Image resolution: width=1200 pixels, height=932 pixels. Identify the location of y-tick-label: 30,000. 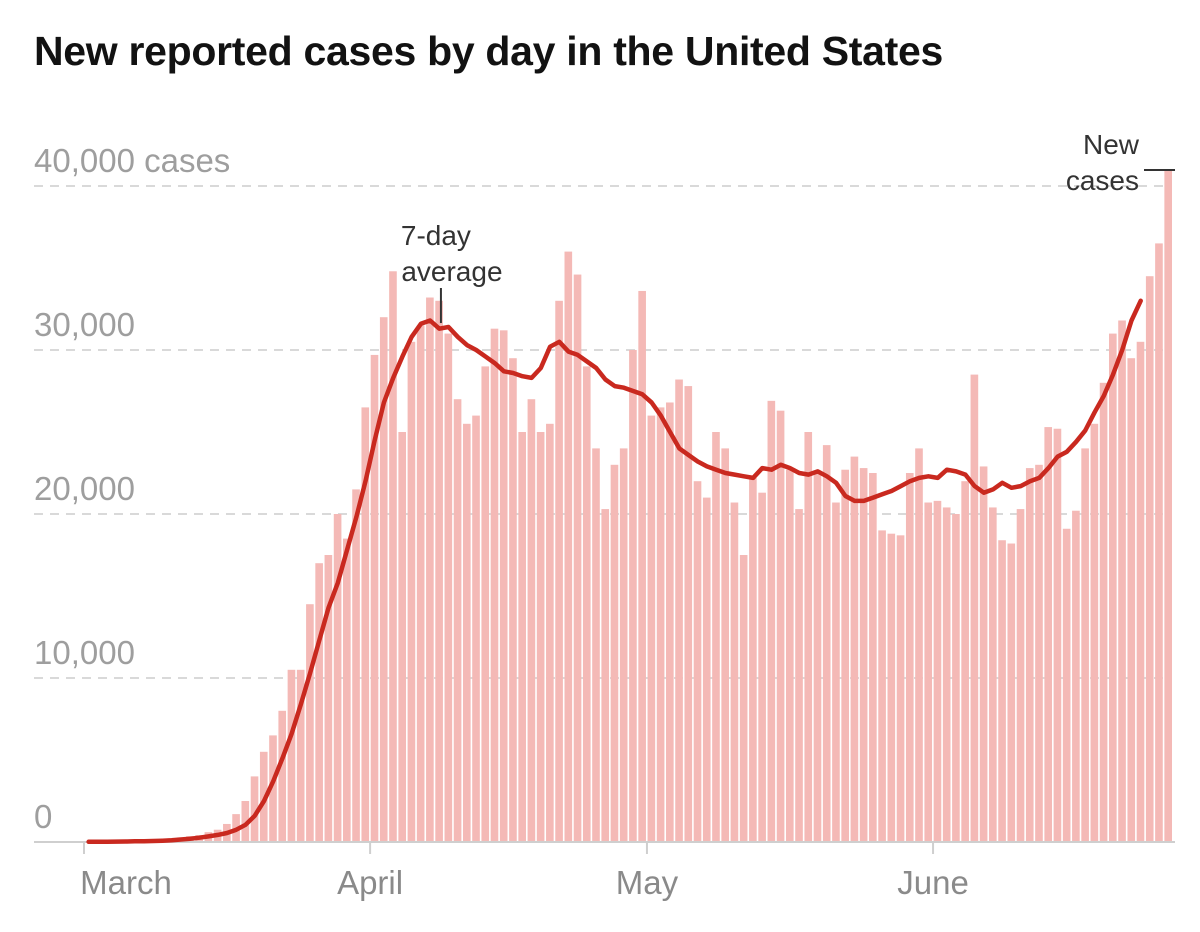
(84, 324).